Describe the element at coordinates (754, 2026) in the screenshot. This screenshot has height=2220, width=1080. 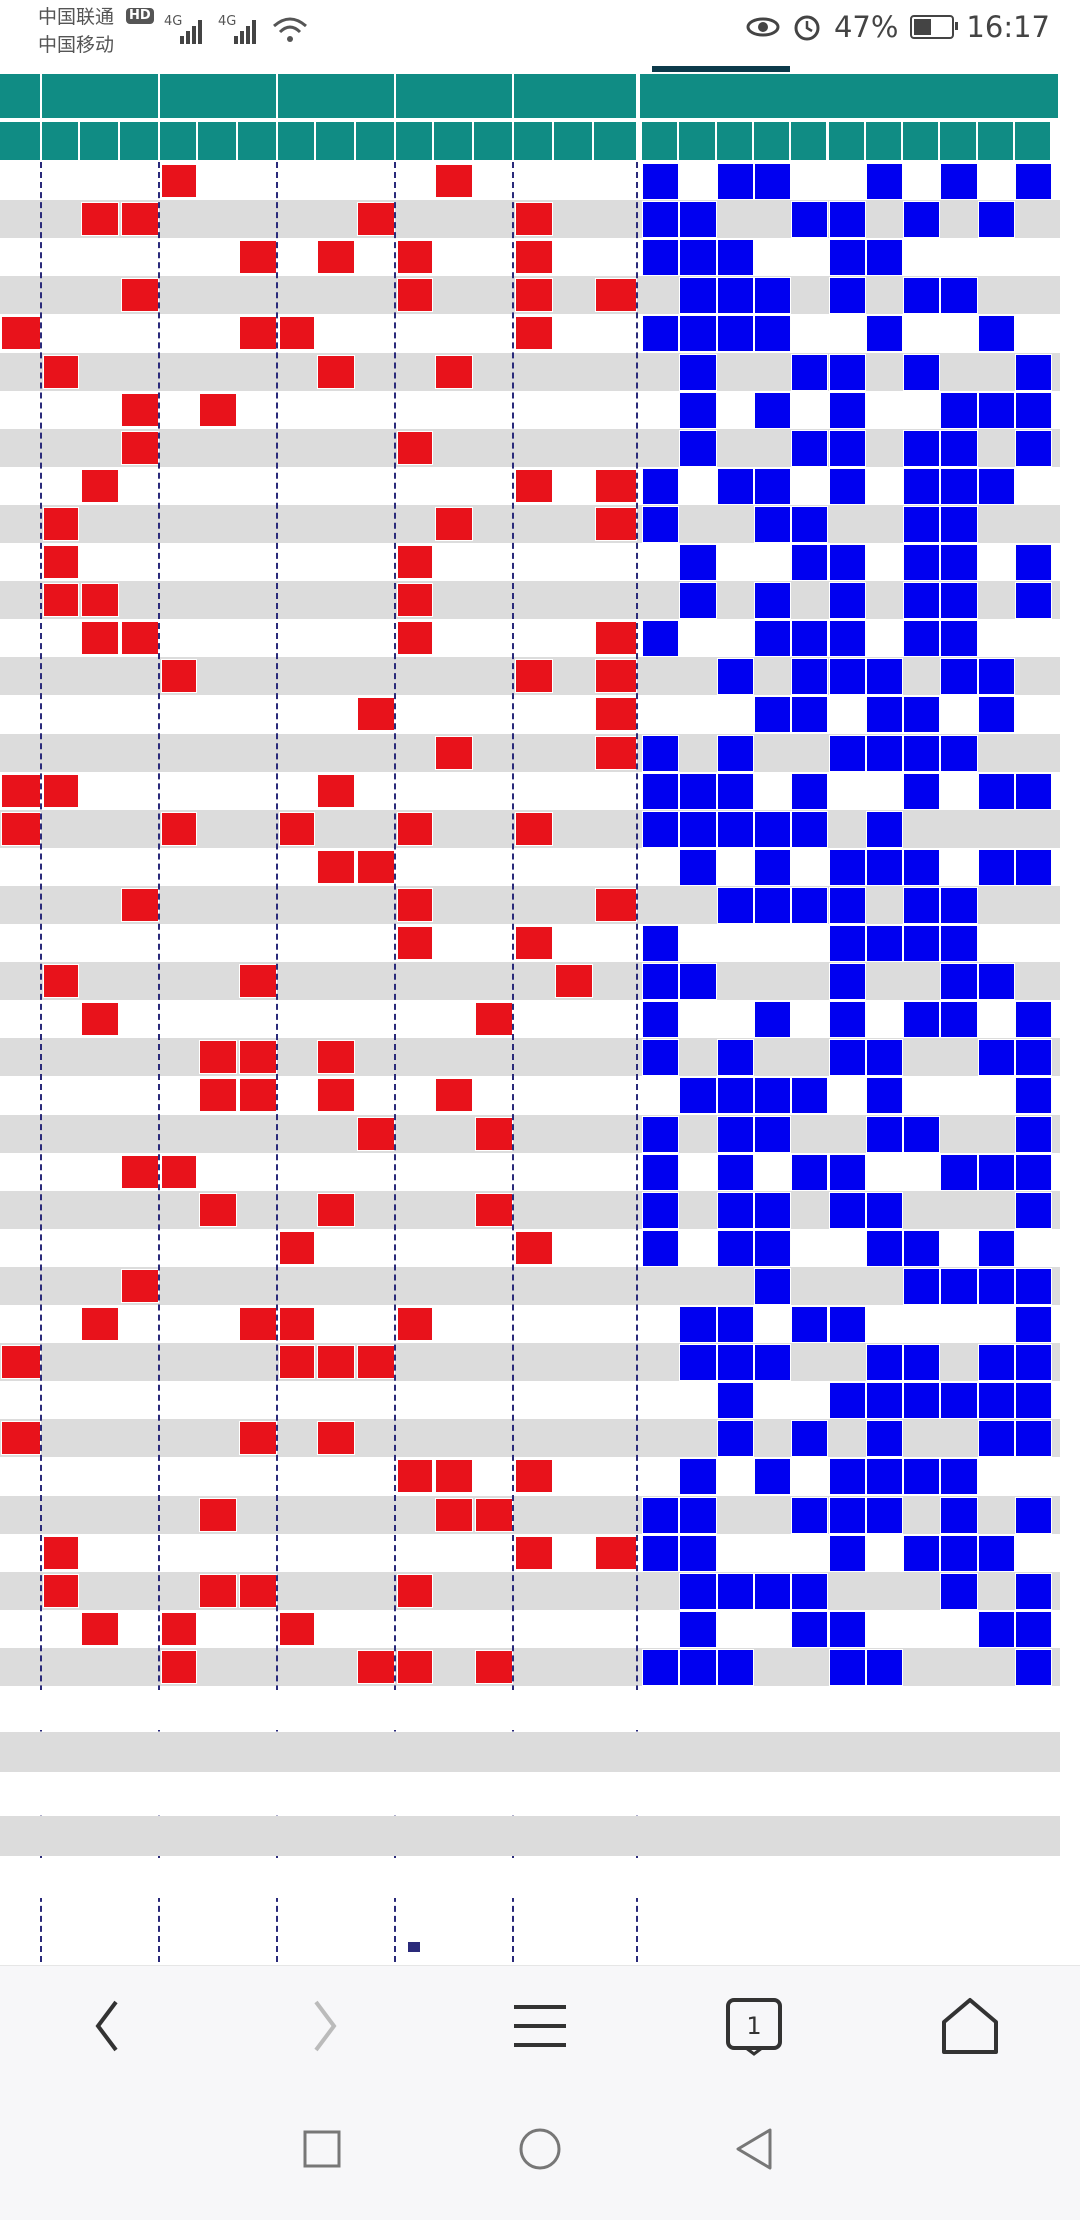
I see `tabs-button: 1` at that location.